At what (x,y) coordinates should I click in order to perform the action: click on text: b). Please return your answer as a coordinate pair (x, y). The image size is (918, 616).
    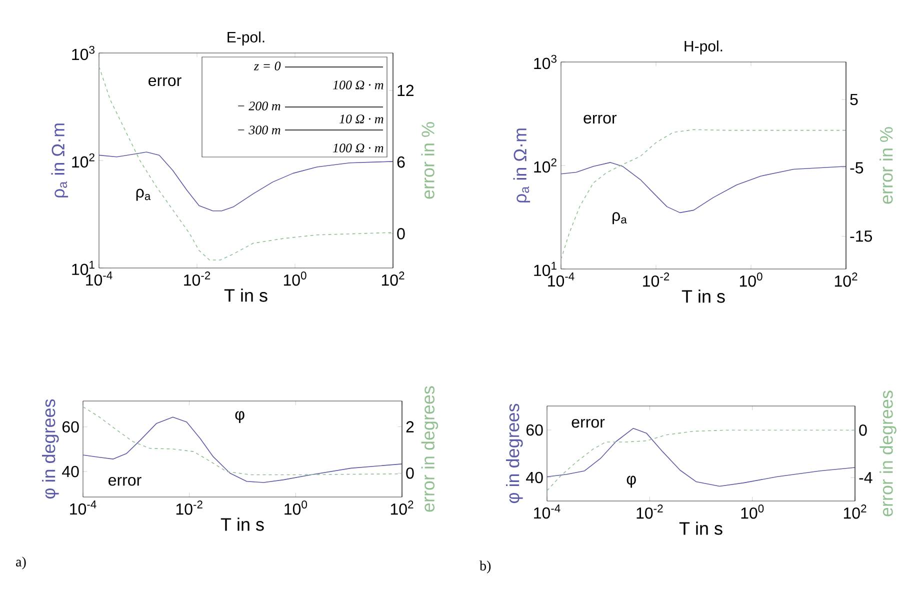
    Looking at the image, I should click on (485, 567).